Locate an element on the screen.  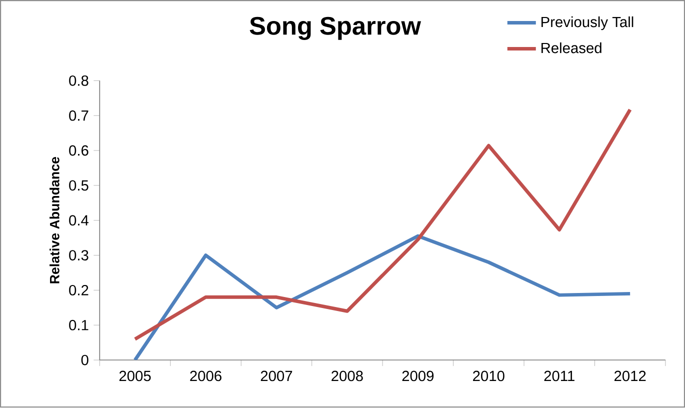
legend-label: Previously Tall is located at coordinates (587, 23).